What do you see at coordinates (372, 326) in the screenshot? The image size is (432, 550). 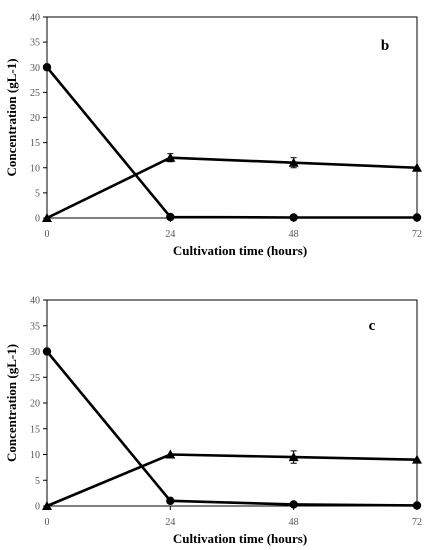 I see `panel-label: c` at bounding box center [372, 326].